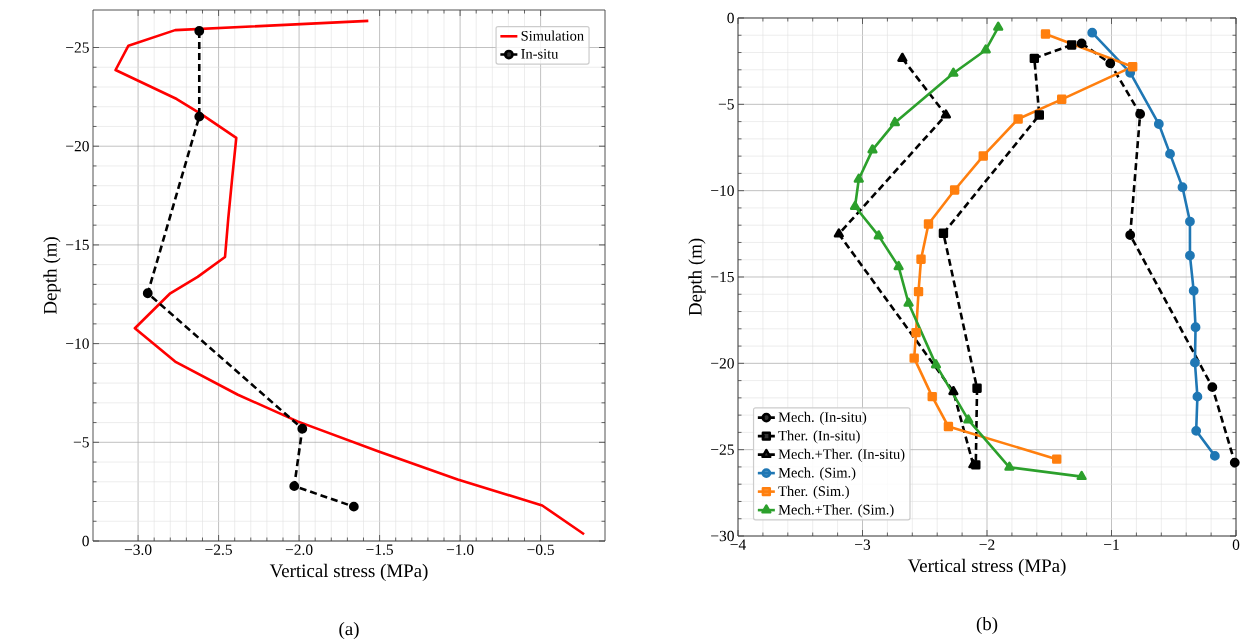 This screenshot has width=1246, height=641. Describe the element at coordinates (552, 35) in the screenshot. I see `legend-label: Simulation` at that location.